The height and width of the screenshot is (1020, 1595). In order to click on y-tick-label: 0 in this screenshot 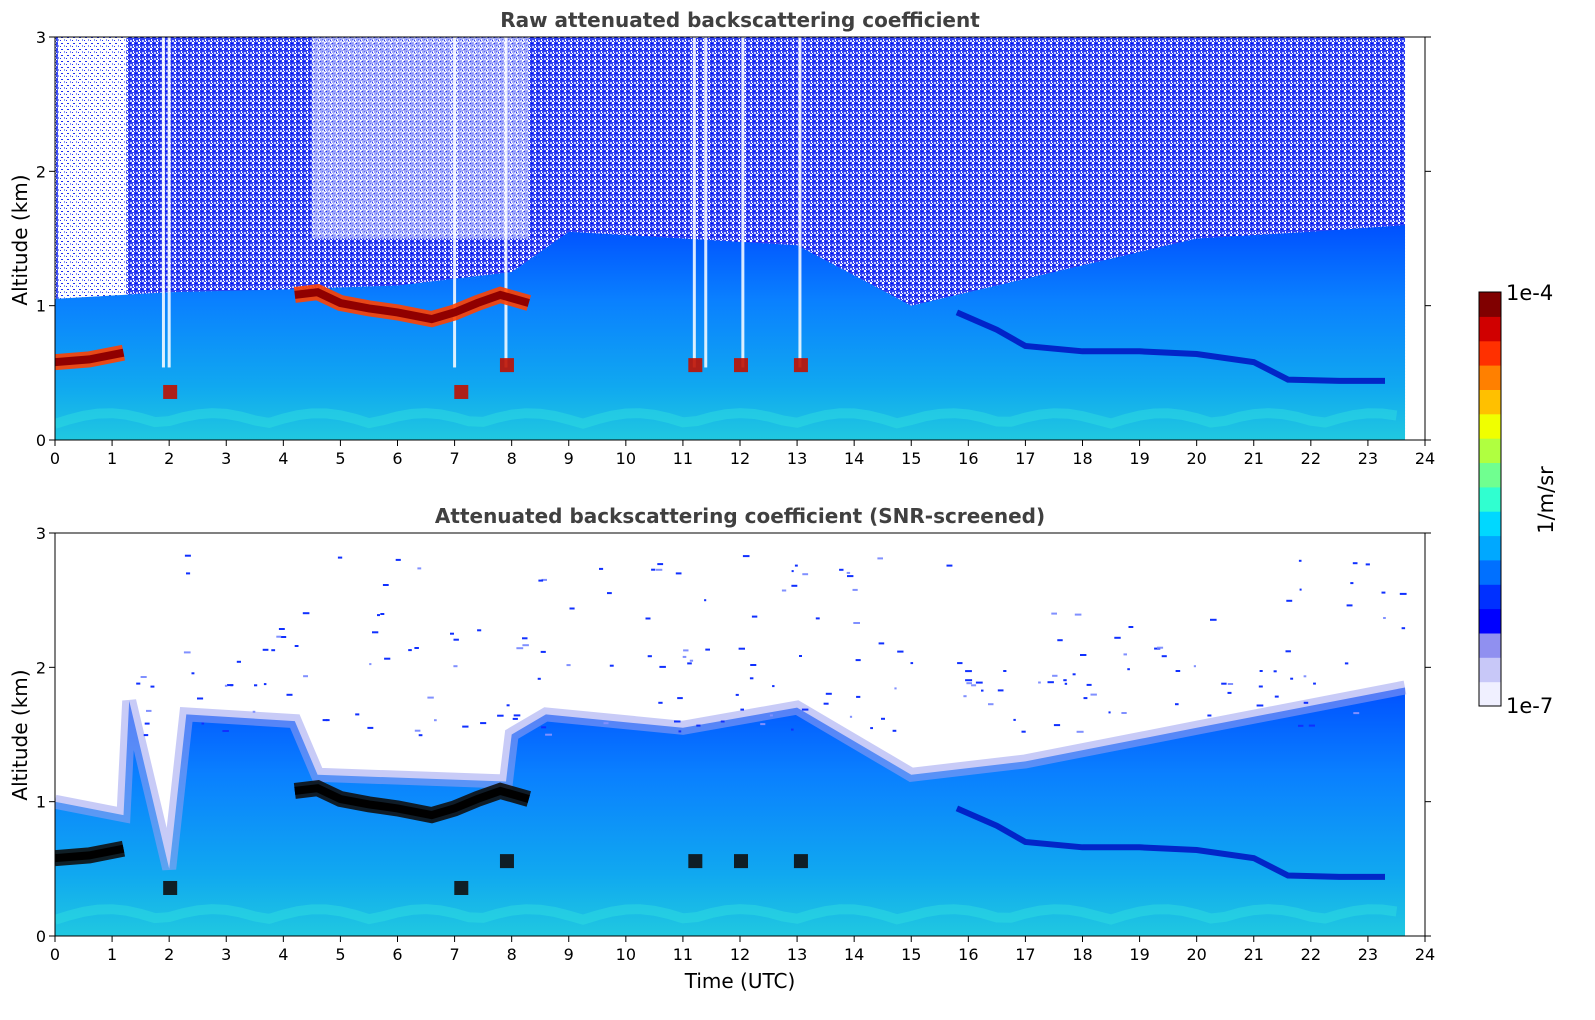, I will do `click(41, 936)`.